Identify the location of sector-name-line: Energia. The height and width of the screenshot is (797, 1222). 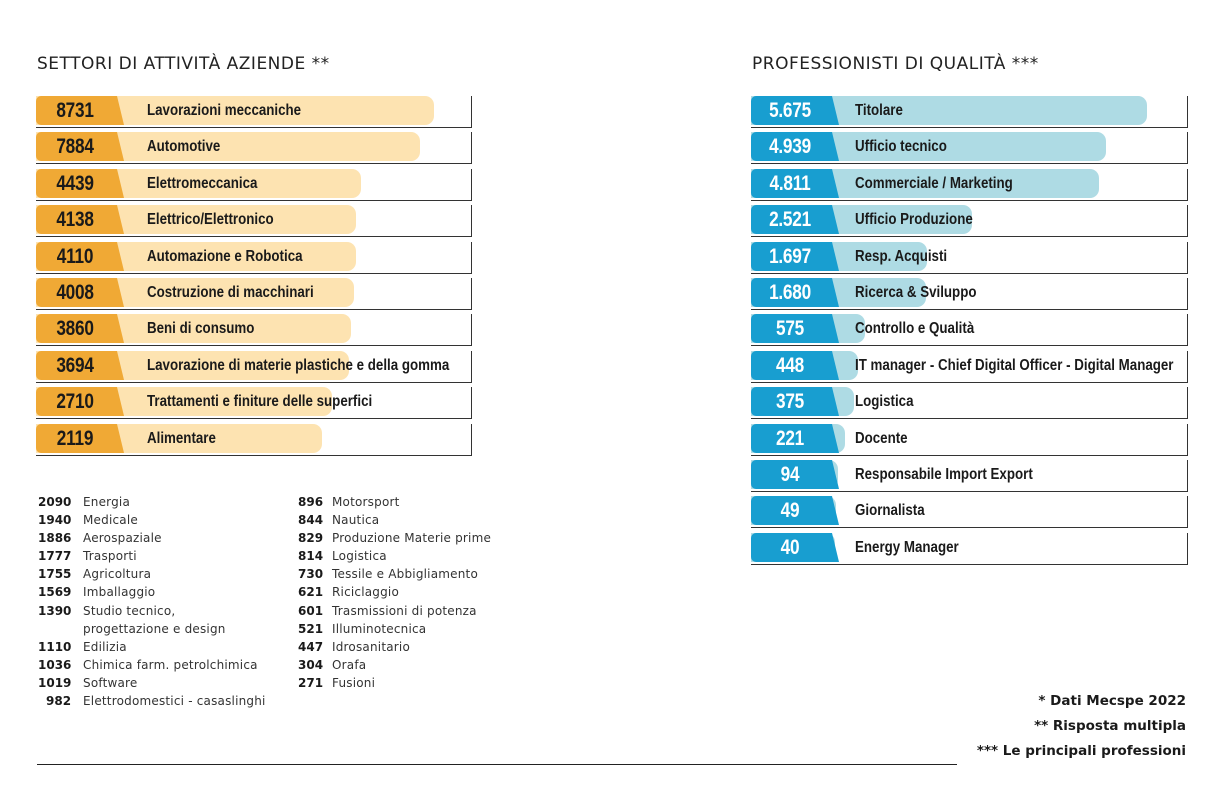
(106, 502).